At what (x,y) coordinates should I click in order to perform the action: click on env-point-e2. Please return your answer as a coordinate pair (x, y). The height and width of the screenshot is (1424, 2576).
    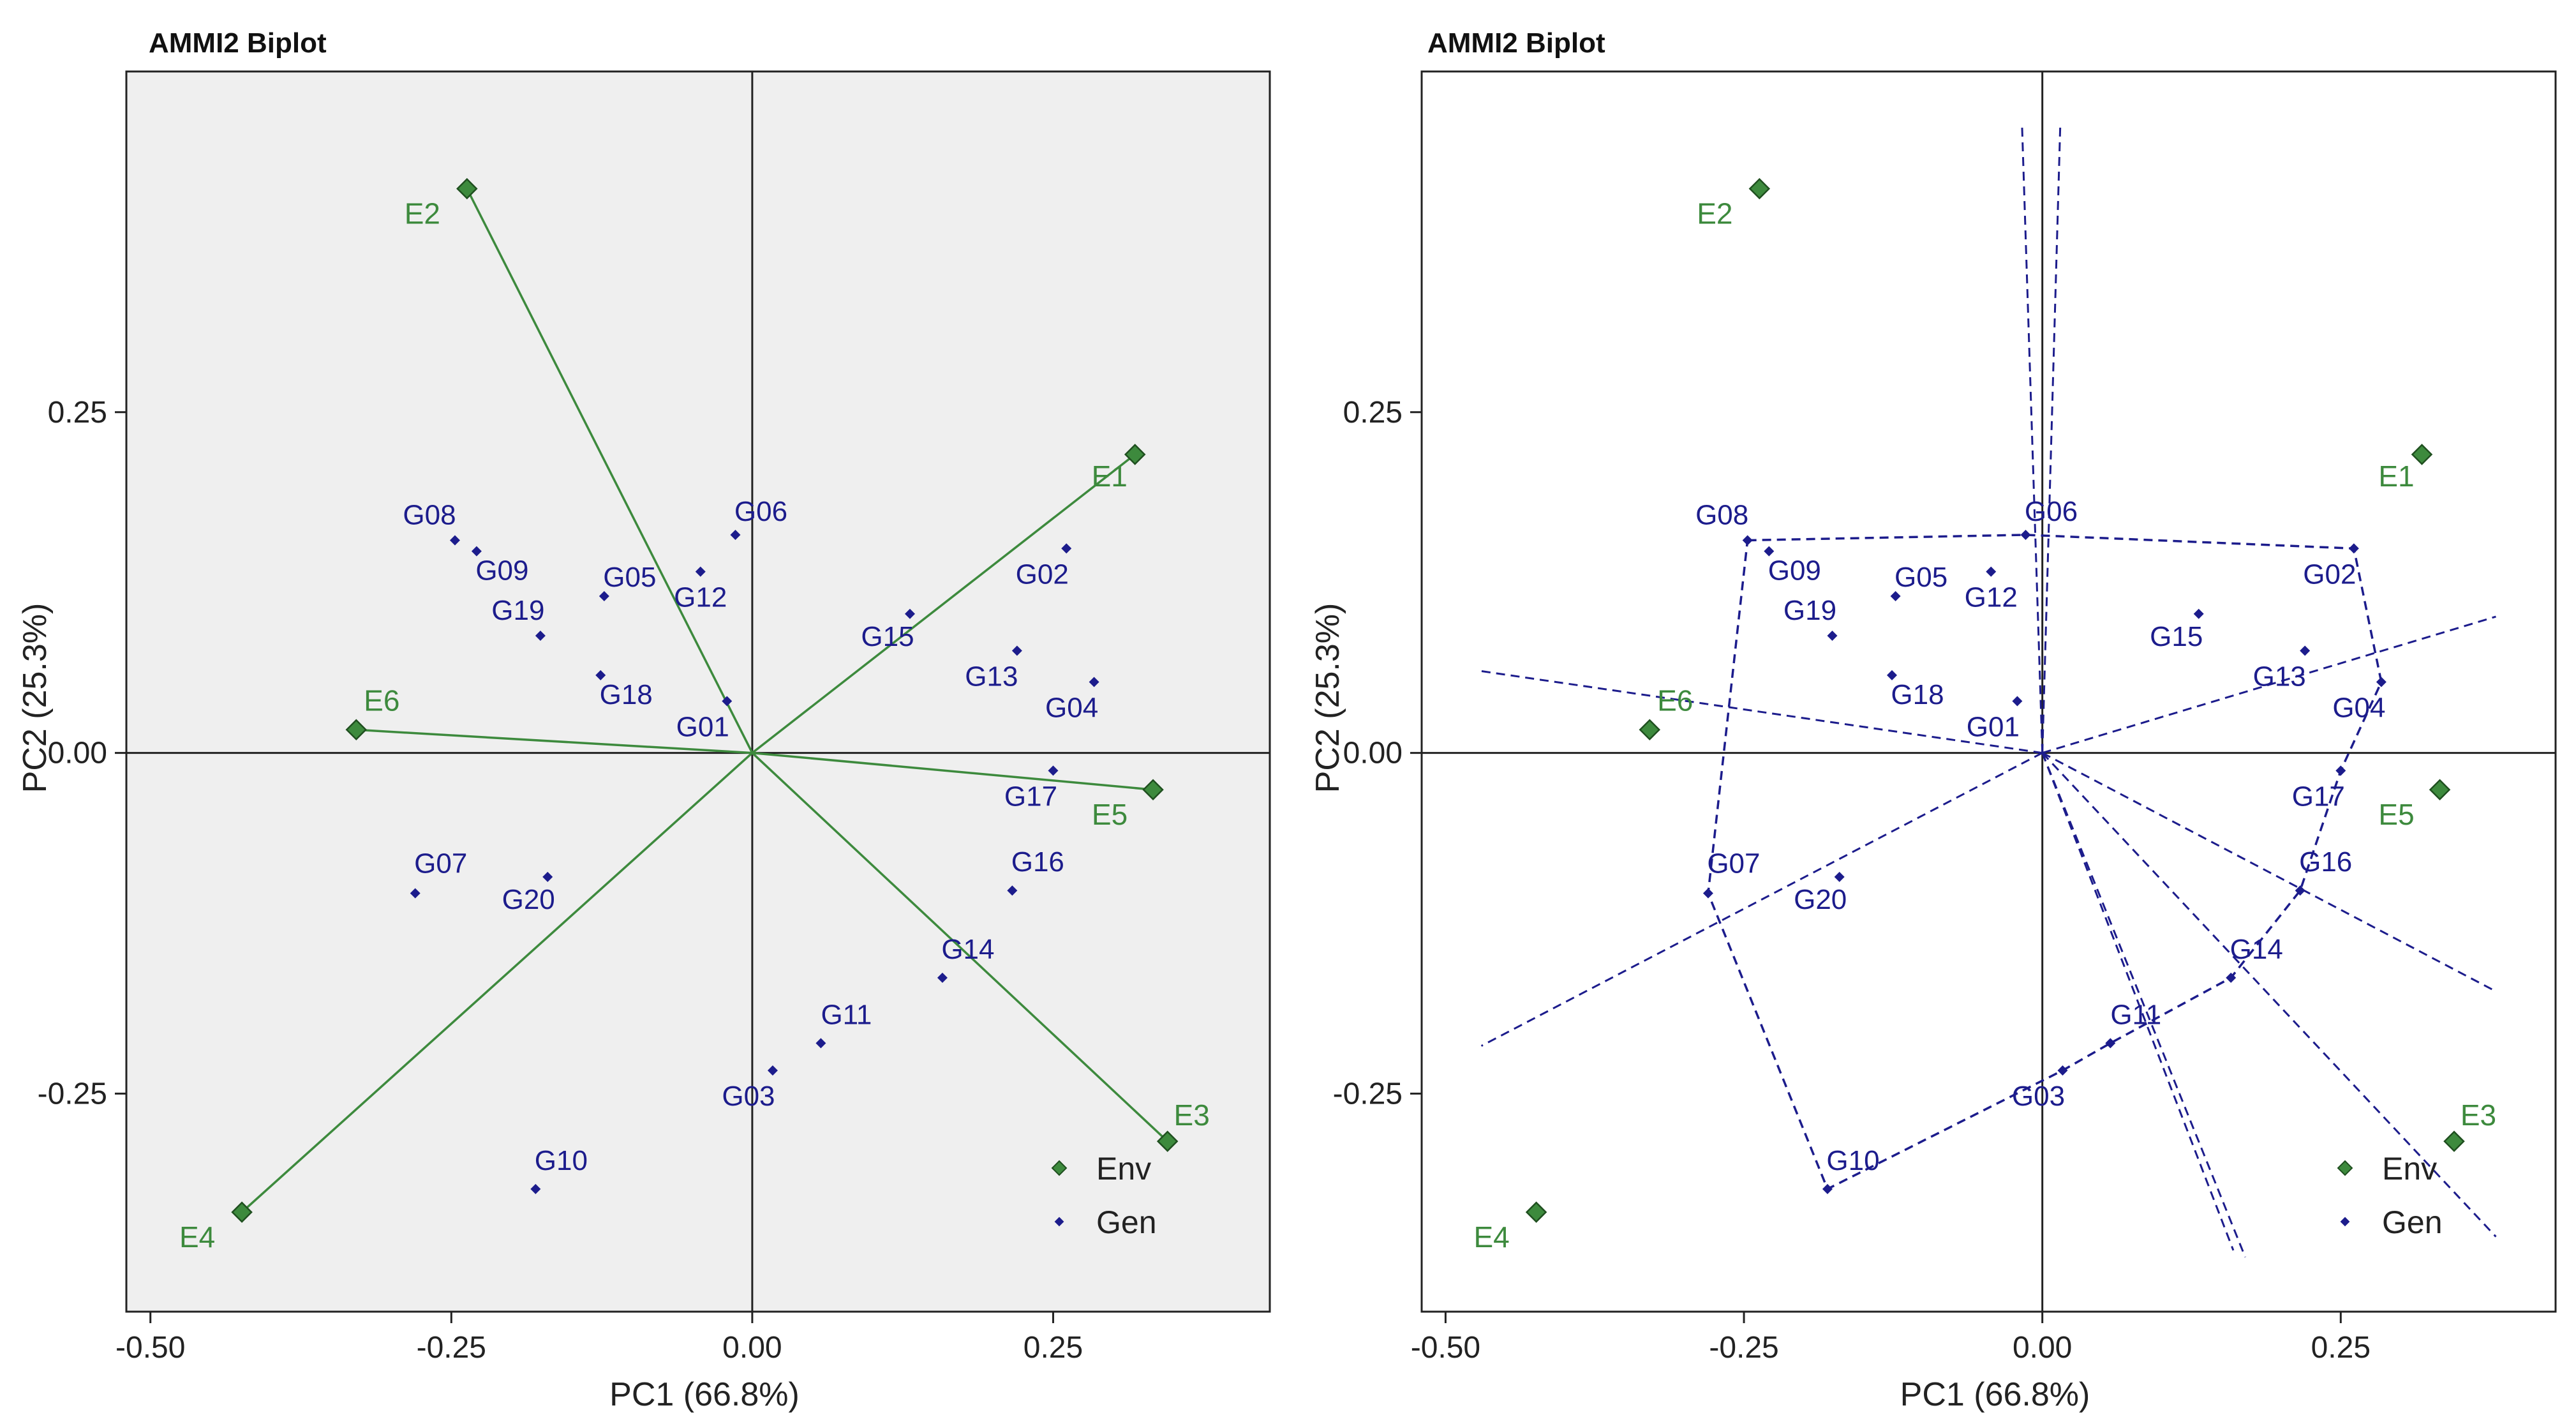
    Looking at the image, I should click on (467, 188).